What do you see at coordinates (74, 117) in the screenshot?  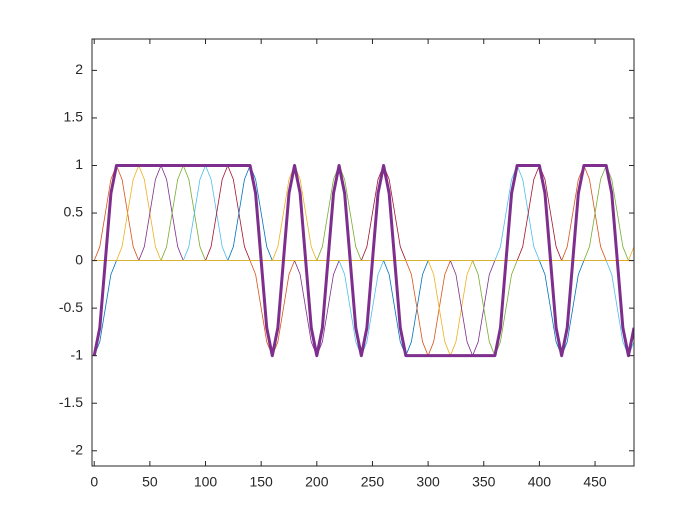 I see `y-tick-label: 1.5` at bounding box center [74, 117].